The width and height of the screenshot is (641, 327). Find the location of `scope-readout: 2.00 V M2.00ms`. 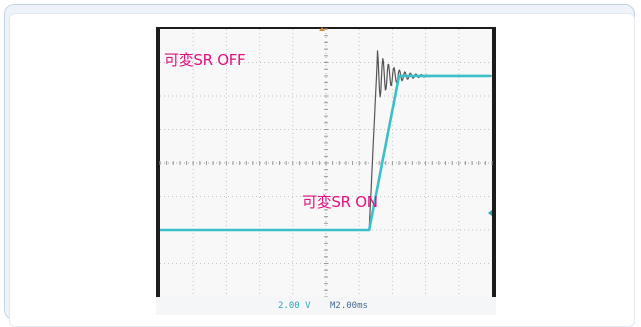

scope-readout: 2.00 V M2.00ms is located at coordinates (326, 306).